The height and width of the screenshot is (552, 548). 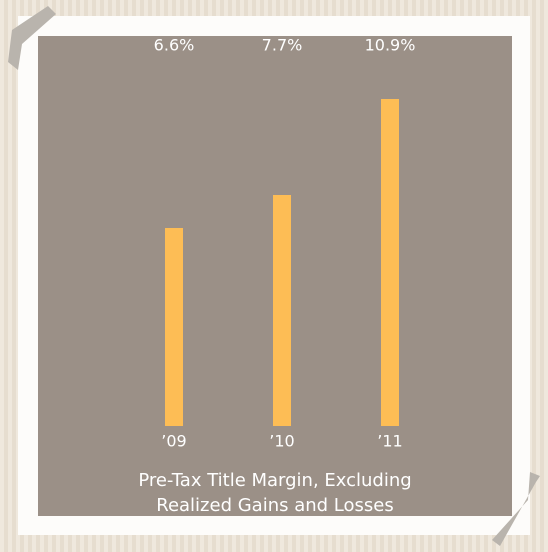 What do you see at coordinates (174, 45) in the screenshot?
I see `value-label: 6.6%` at bounding box center [174, 45].